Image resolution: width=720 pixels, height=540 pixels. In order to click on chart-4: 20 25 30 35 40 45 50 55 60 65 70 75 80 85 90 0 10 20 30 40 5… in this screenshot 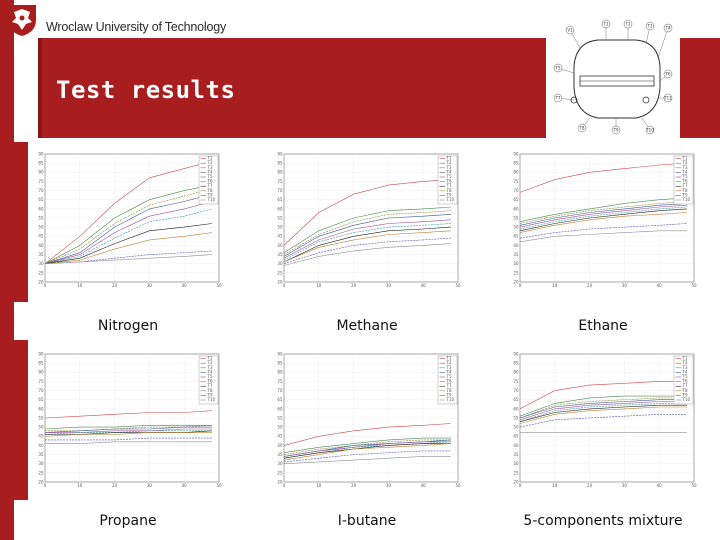, I will do `click(128, 422)`.